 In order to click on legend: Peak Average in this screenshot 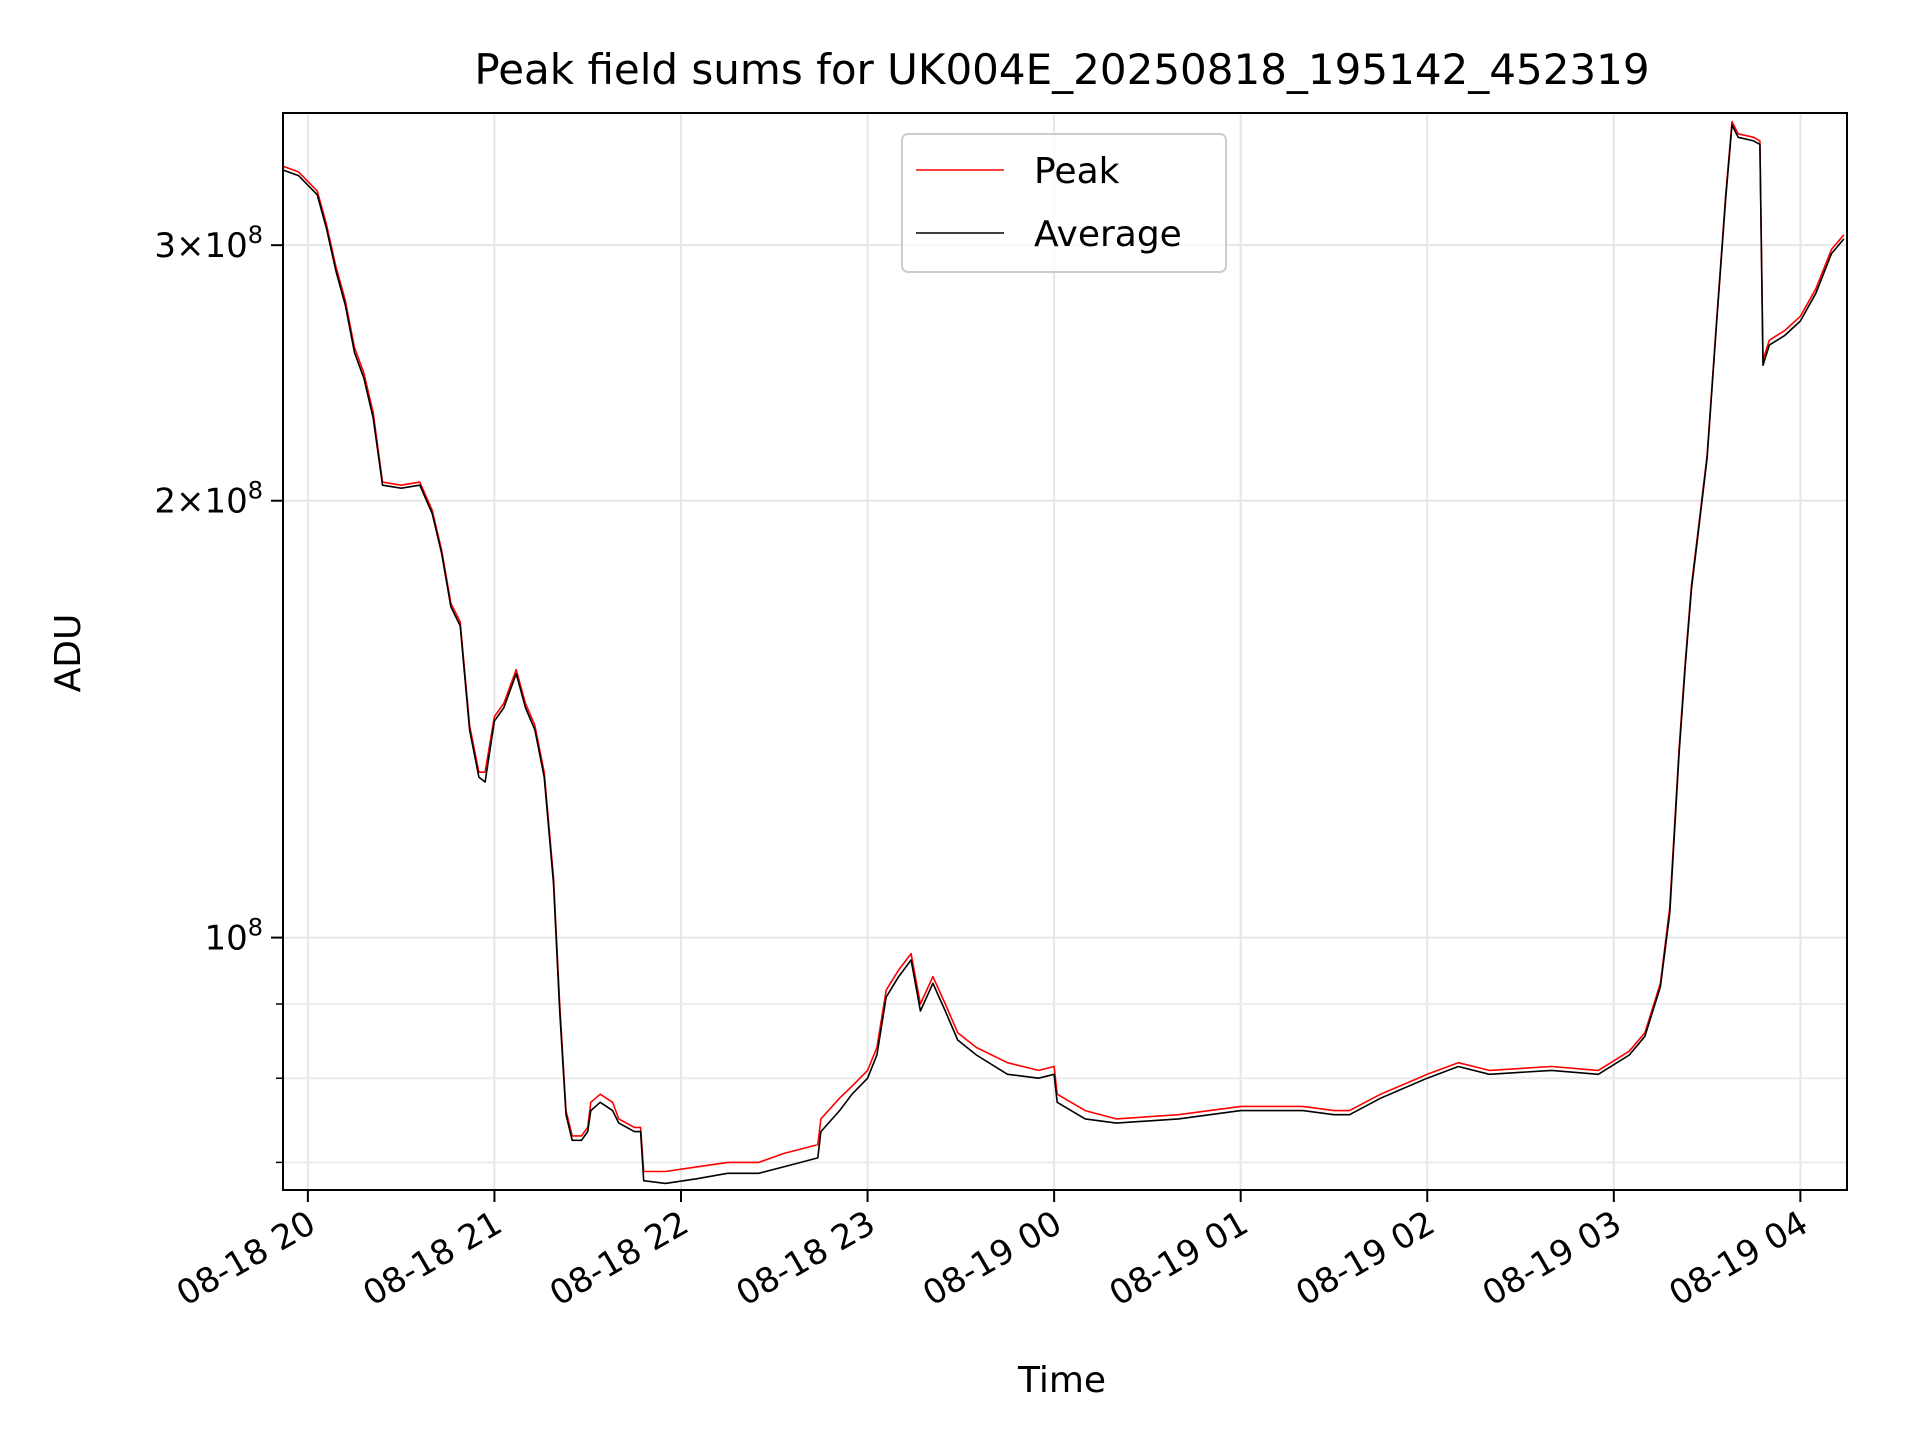, I will do `click(1064, 203)`.